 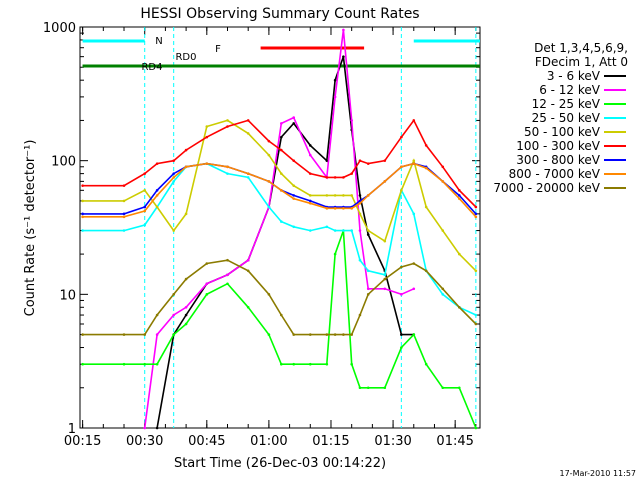 I want to click on y-axis-label: Count Rate (s⁻¹ detector⁻¹), so click(x=30, y=228).